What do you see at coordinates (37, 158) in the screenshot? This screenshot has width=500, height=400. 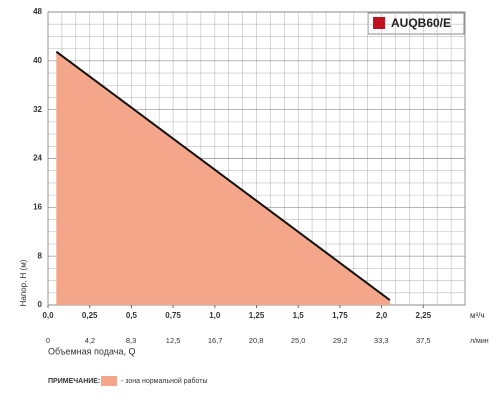 I see `y-tick-label: 24` at bounding box center [37, 158].